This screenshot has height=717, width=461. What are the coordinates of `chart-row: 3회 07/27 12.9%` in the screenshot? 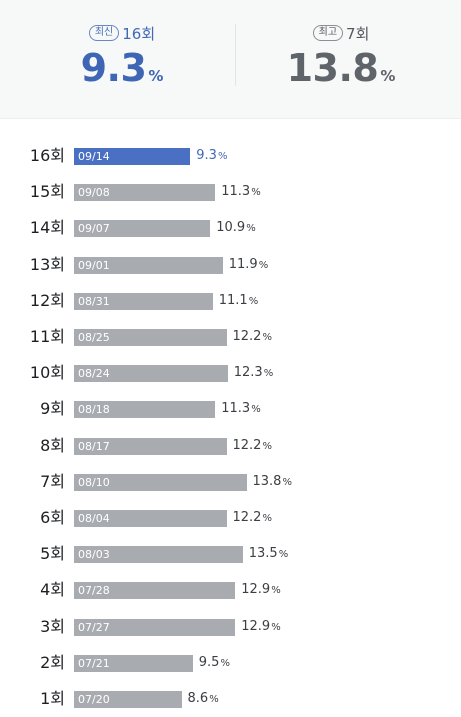 It's located at (230, 627).